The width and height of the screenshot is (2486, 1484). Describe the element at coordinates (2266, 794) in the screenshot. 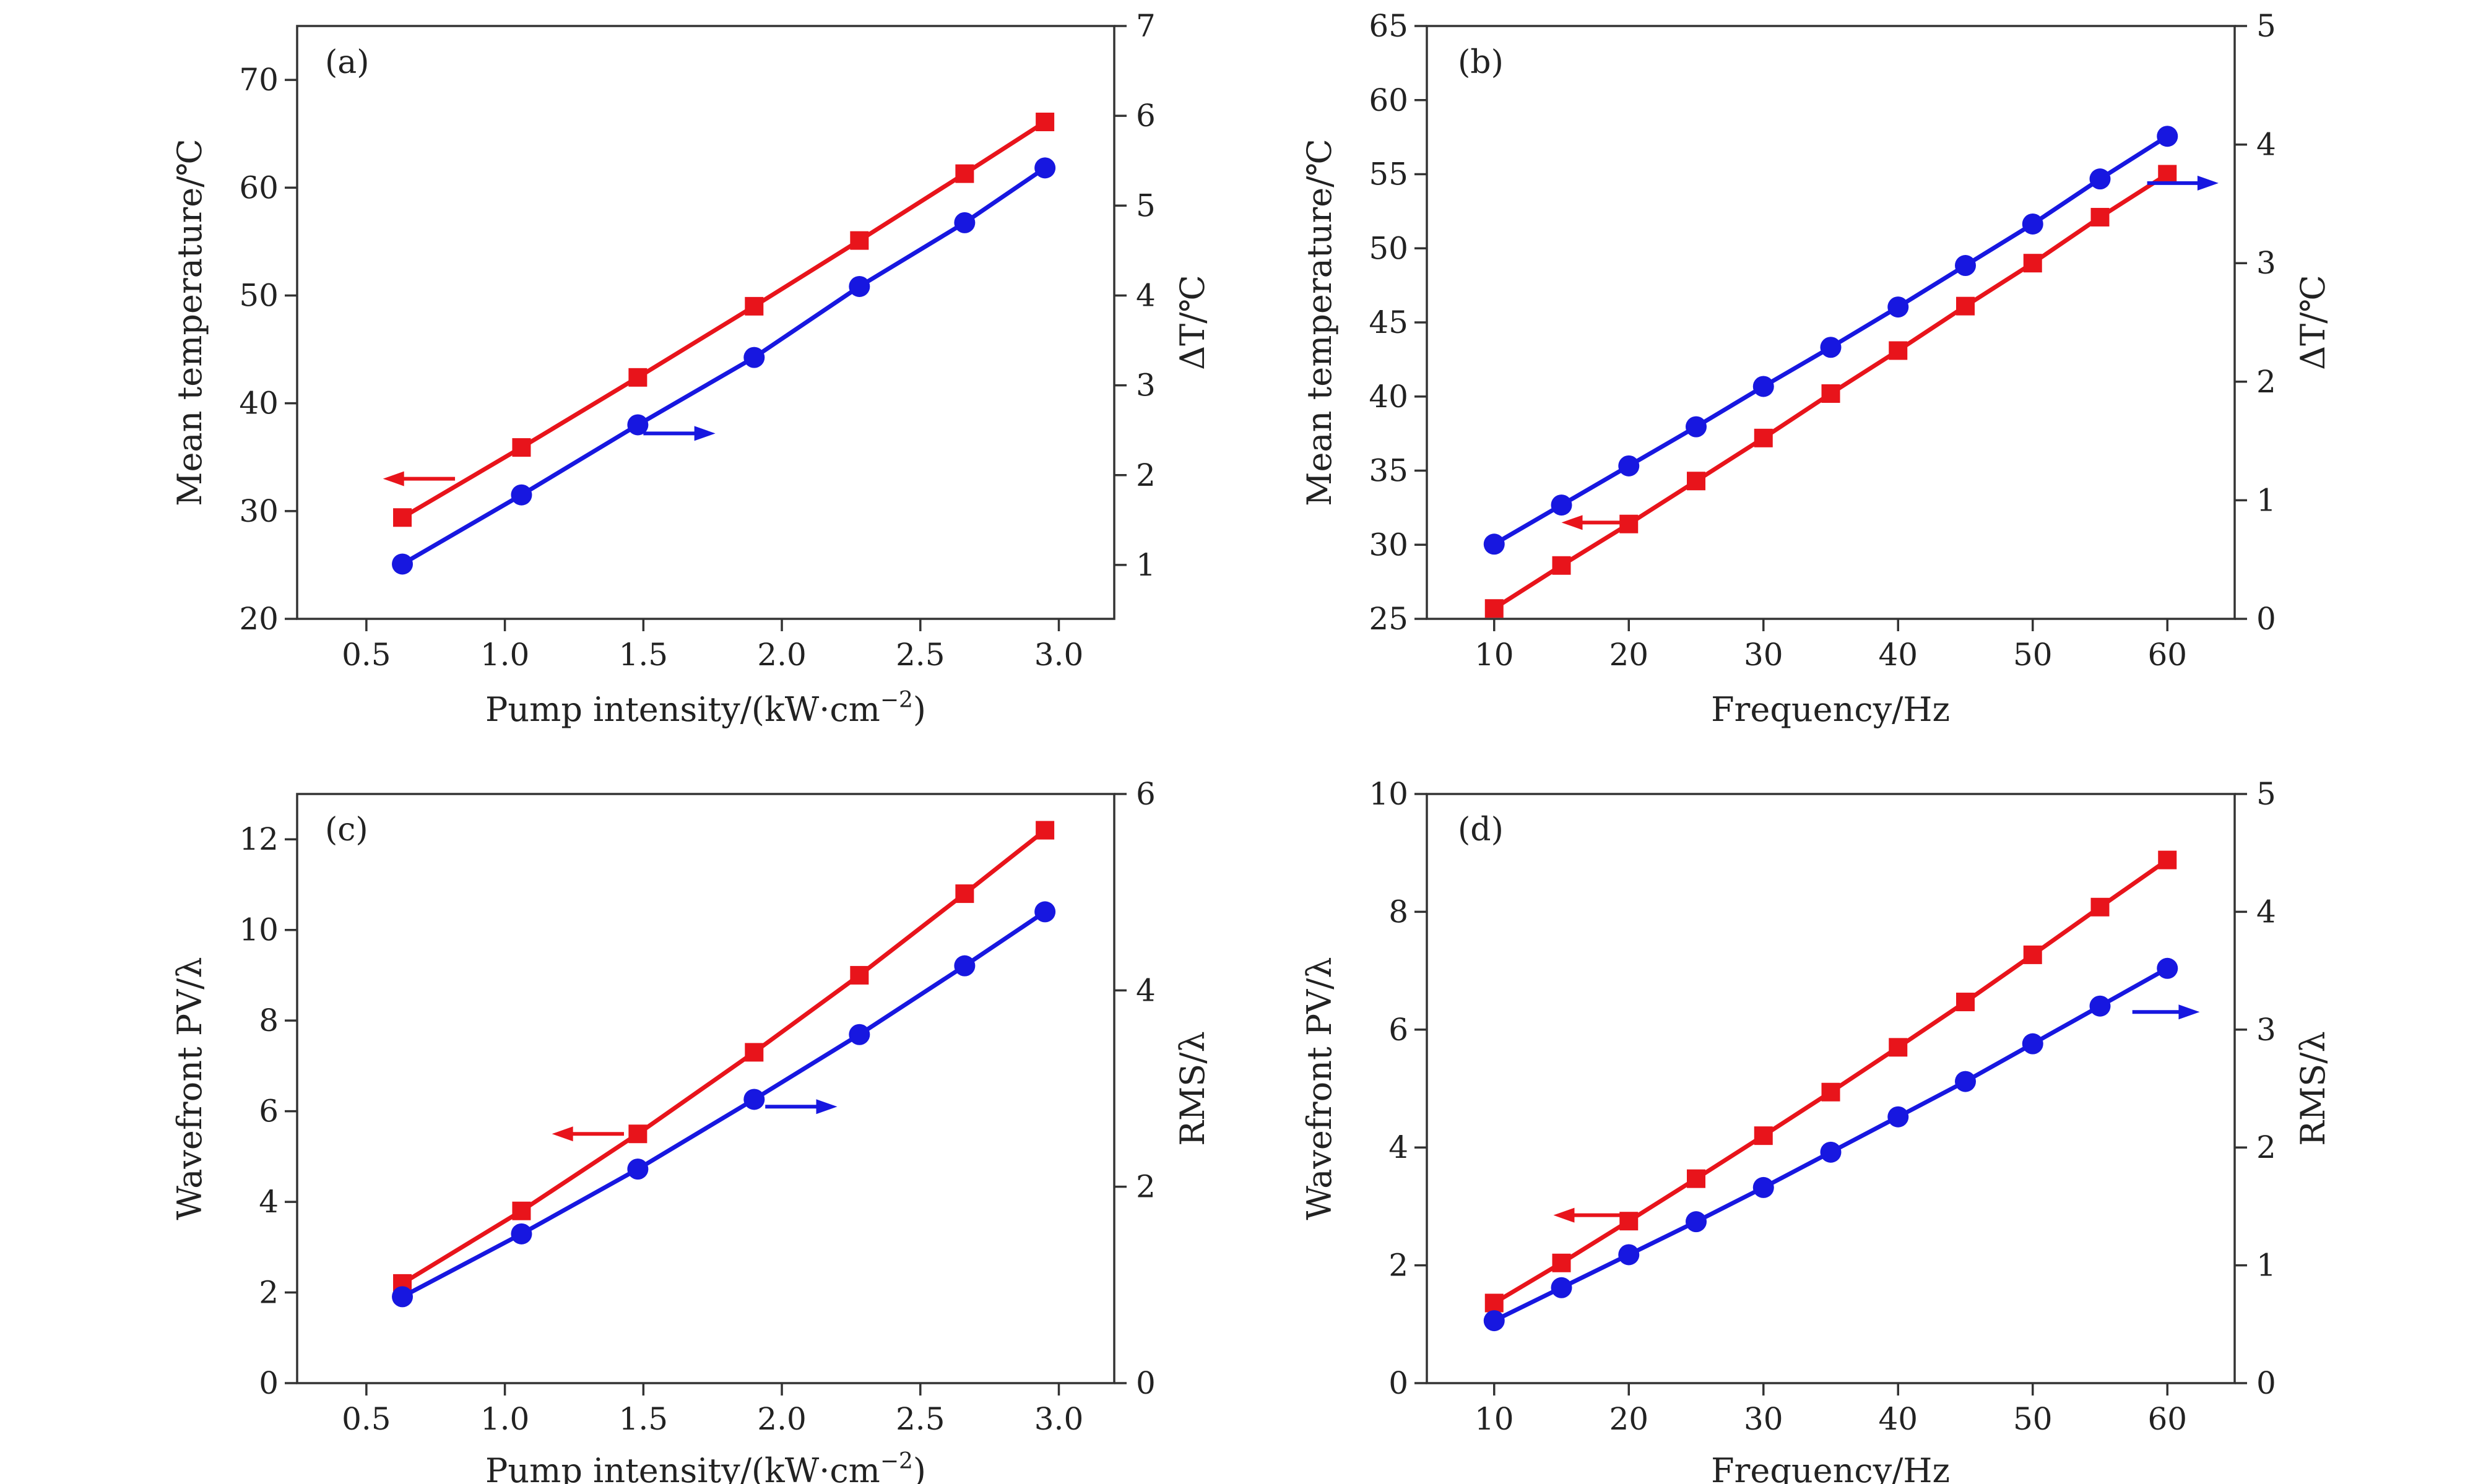

I see `right-y-tick-label: 5` at that location.